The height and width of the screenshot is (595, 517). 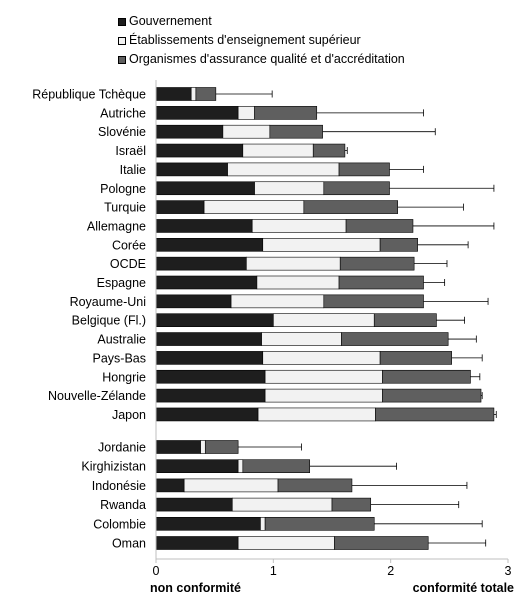 What do you see at coordinates (120, 358) in the screenshot?
I see `category-label: Pays-Bas` at bounding box center [120, 358].